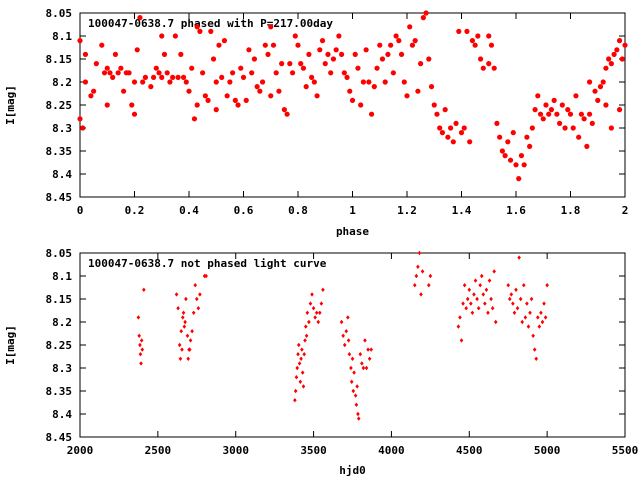 This screenshot has width=640, height=480. What do you see at coordinates (59, 345) in the screenshot?
I see `y-tick-label: 8.25` at bounding box center [59, 345].